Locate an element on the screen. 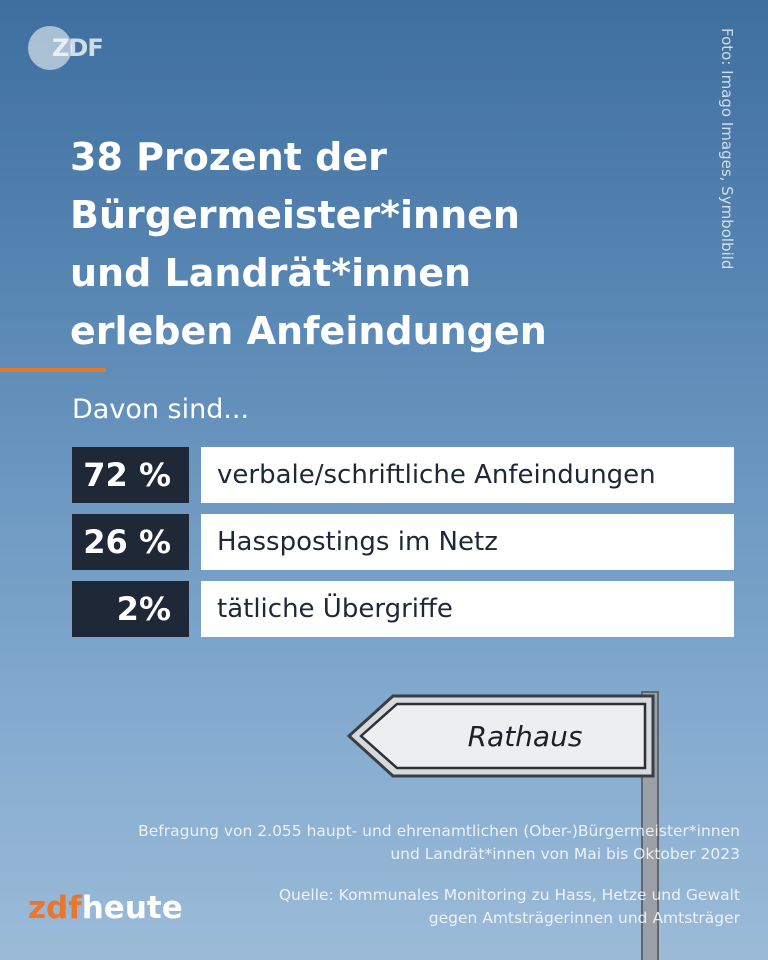 The height and width of the screenshot is (960, 768). zdf-logo-icon is located at coordinates (50, 48).